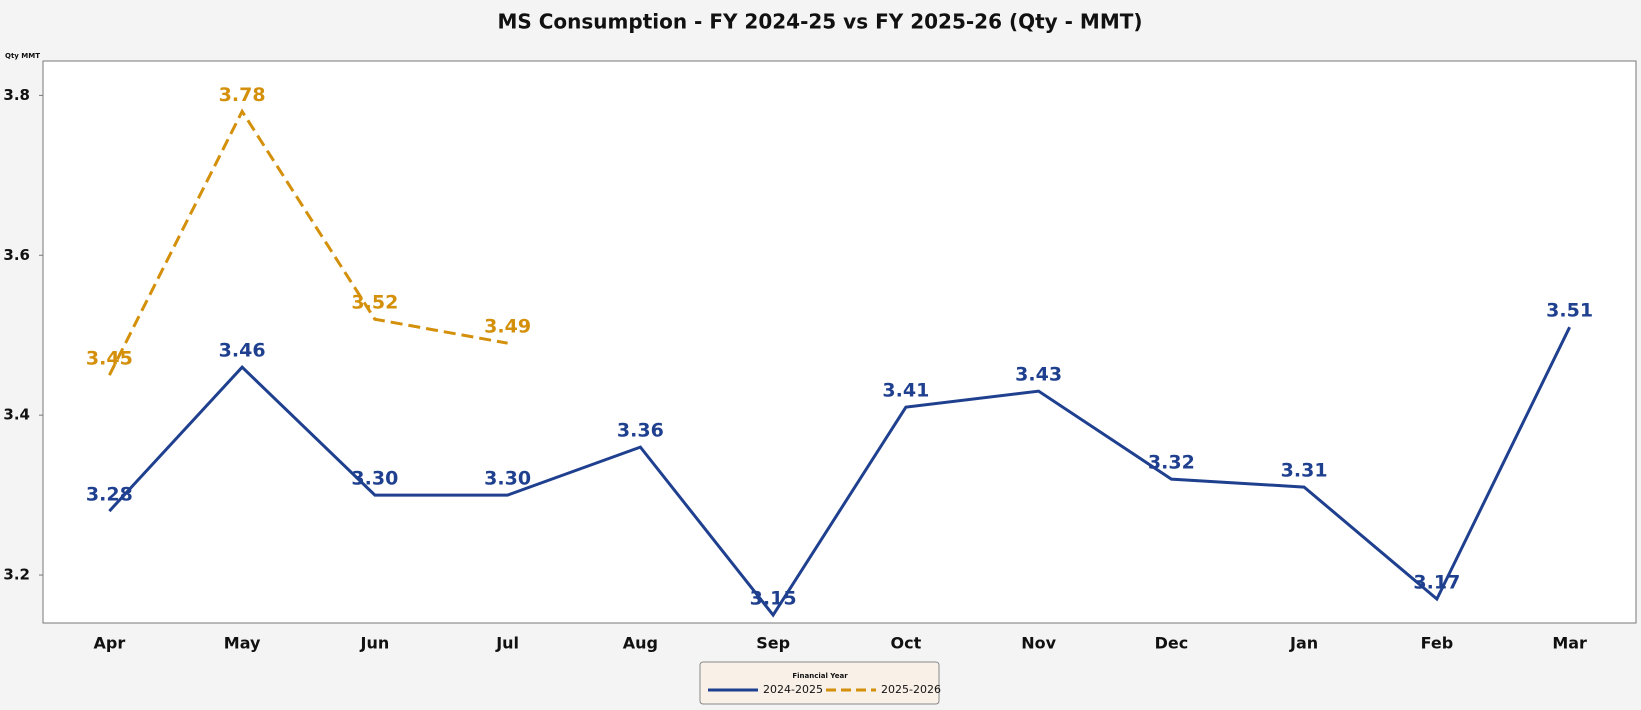 Image resolution: width=1641 pixels, height=710 pixels. Describe the element at coordinates (374, 303) in the screenshot. I see `data-label: 3.52` at that location.